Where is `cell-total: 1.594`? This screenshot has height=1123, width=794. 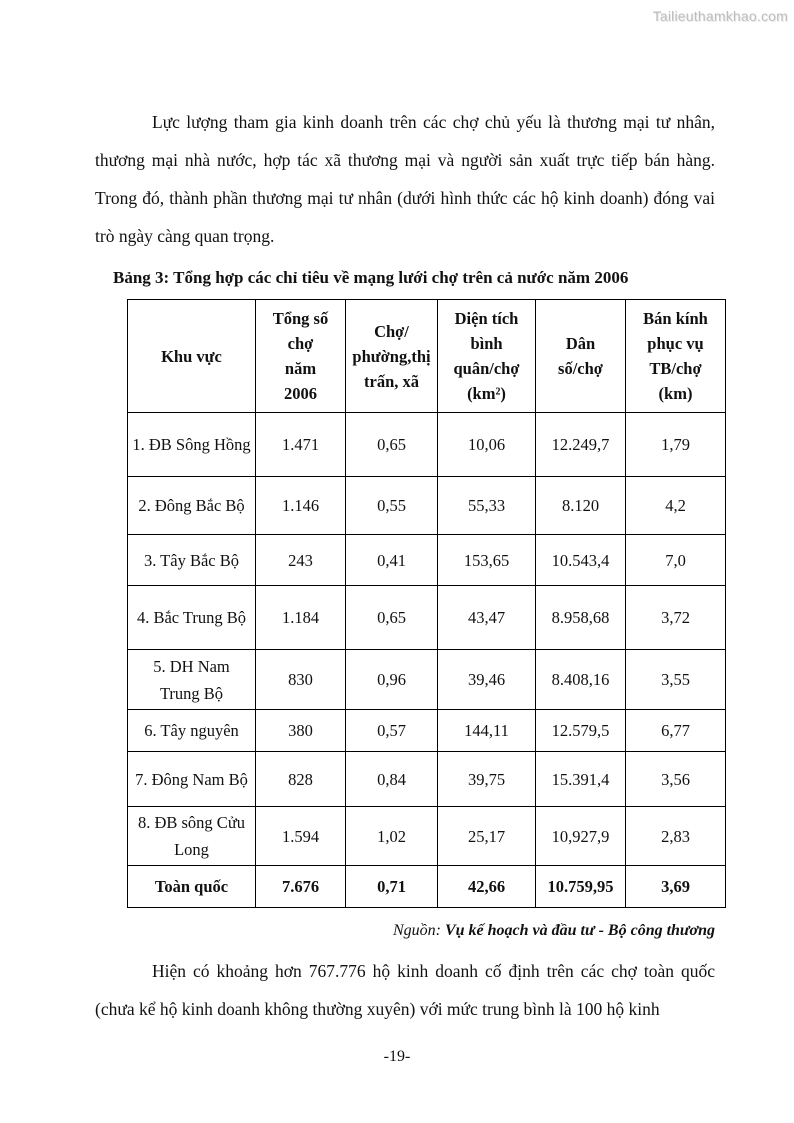
cell-total: 1.594 is located at coordinates (300, 836).